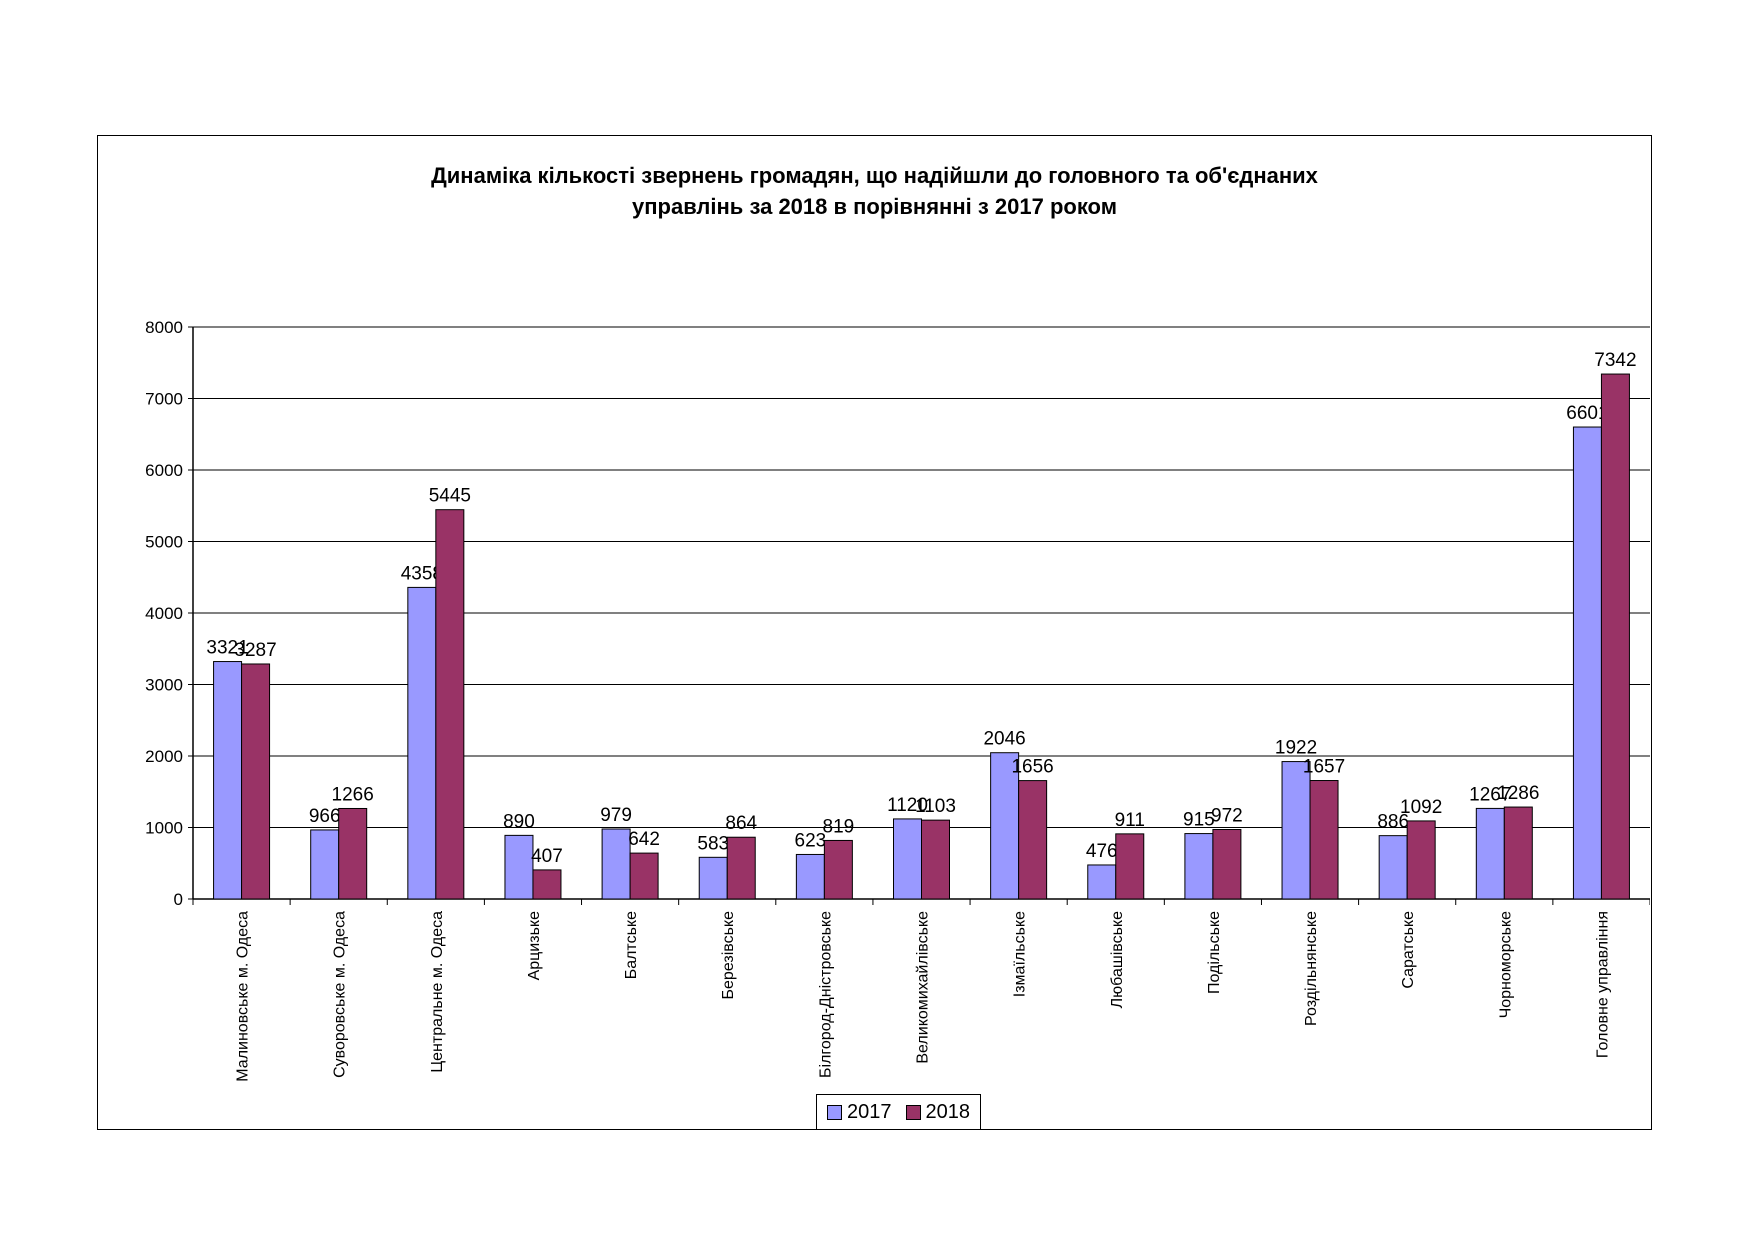 The image size is (1754, 1240). I want to click on data-label-2017: 1922, so click(1296, 748).